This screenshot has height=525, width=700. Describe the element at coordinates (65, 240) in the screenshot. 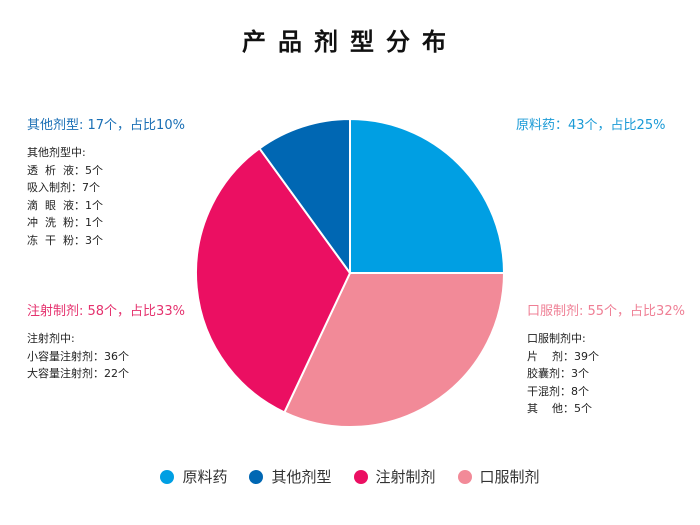

I see `annotation-other-item: 冻 干 粉：3个` at that location.